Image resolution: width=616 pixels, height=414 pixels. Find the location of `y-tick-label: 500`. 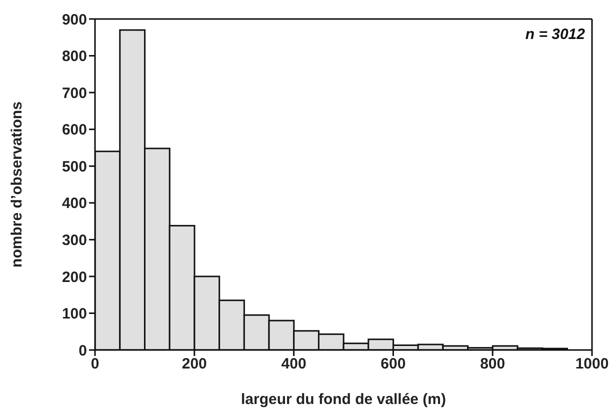

y-tick-label: 500 is located at coordinates (74, 167).